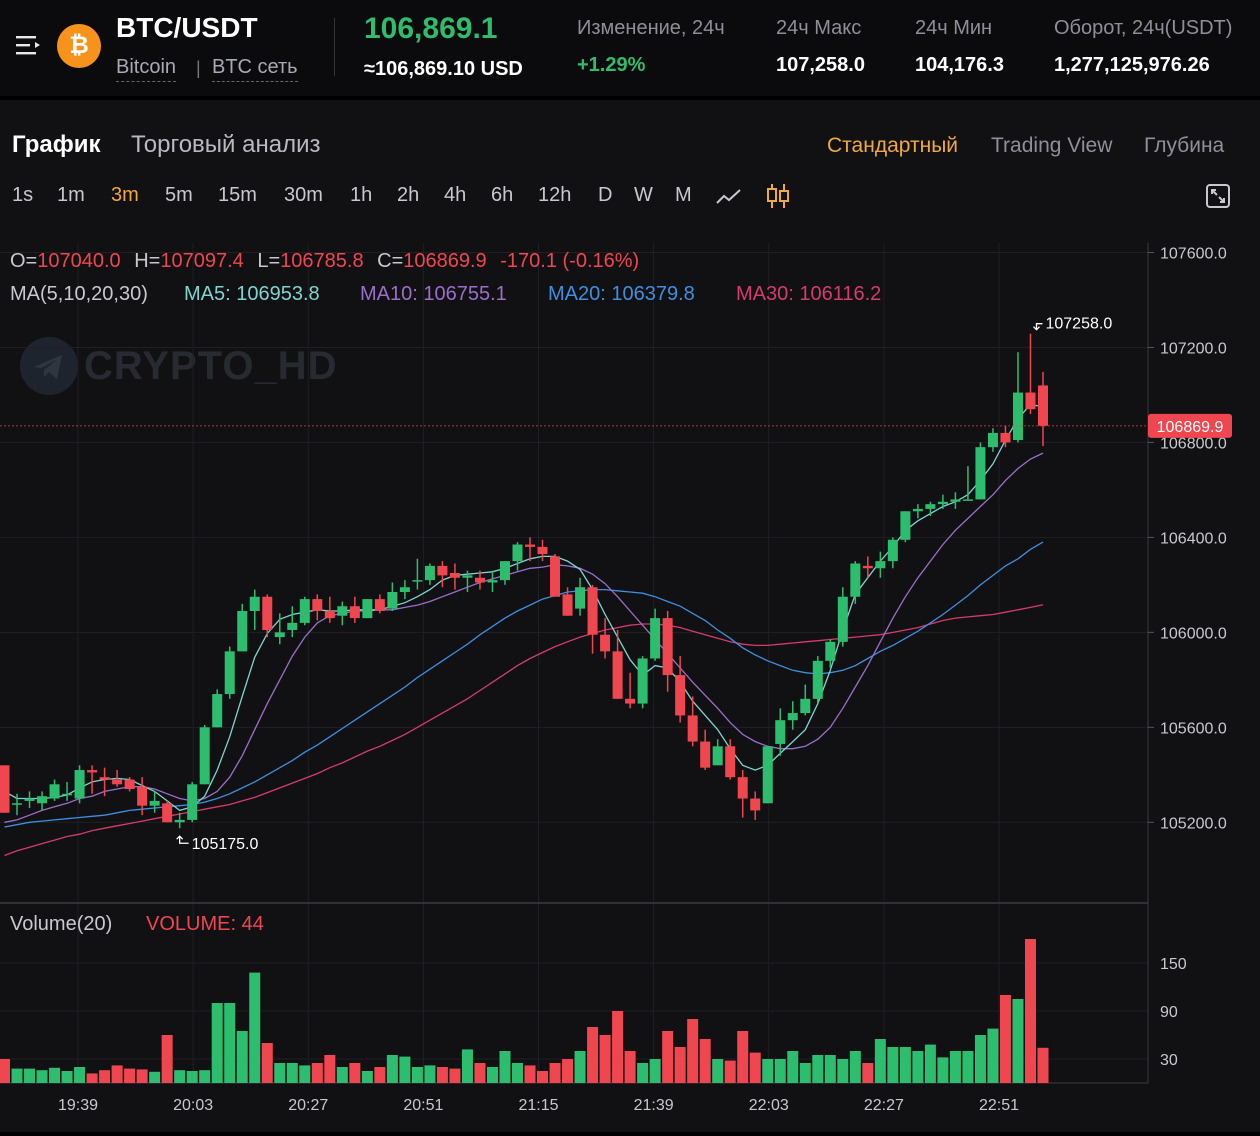 This screenshot has width=1260, height=1136. I want to click on interval-2h: 2h, so click(408, 195).